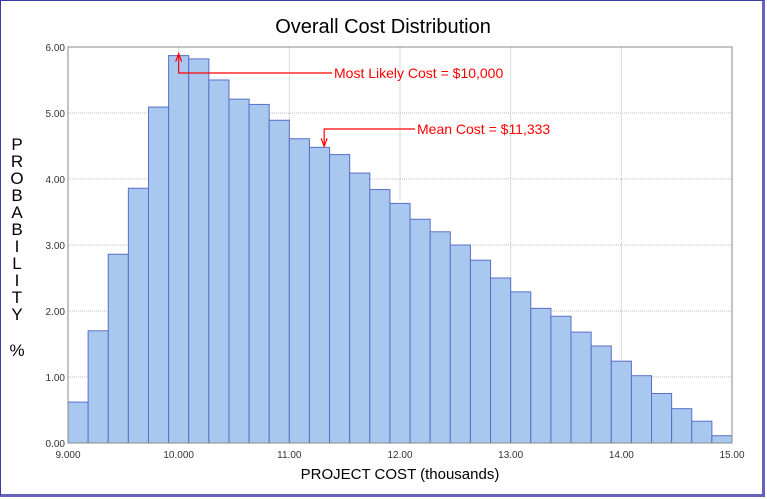 This screenshot has height=499, width=767. What do you see at coordinates (324, 143) in the screenshot?
I see `arrow-down-icon` at bounding box center [324, 143].